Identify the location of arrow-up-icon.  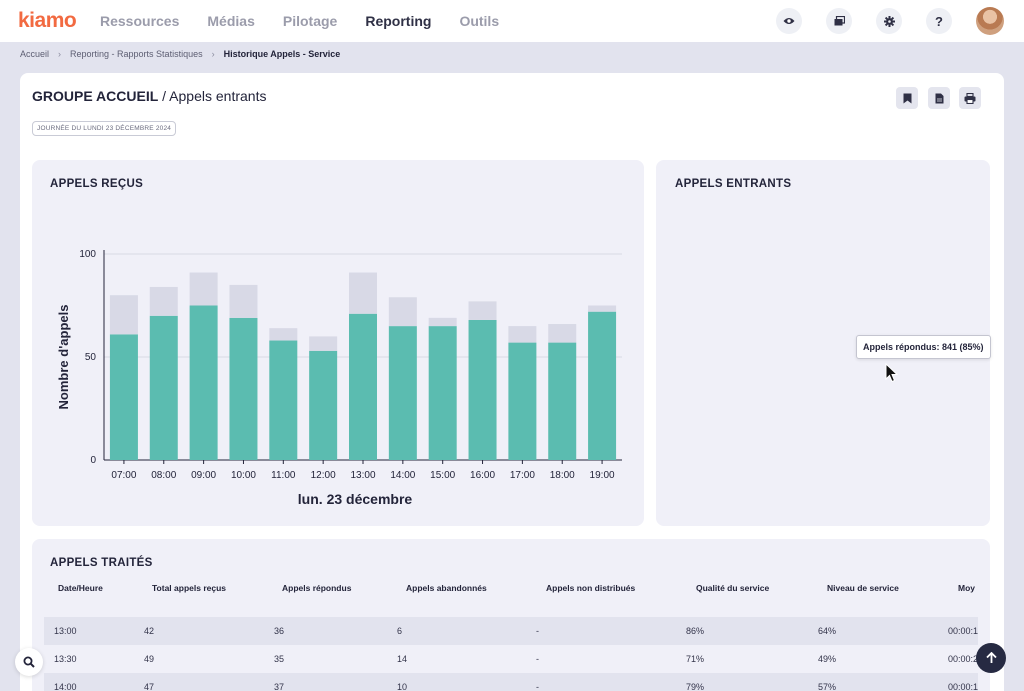
(991, 657).